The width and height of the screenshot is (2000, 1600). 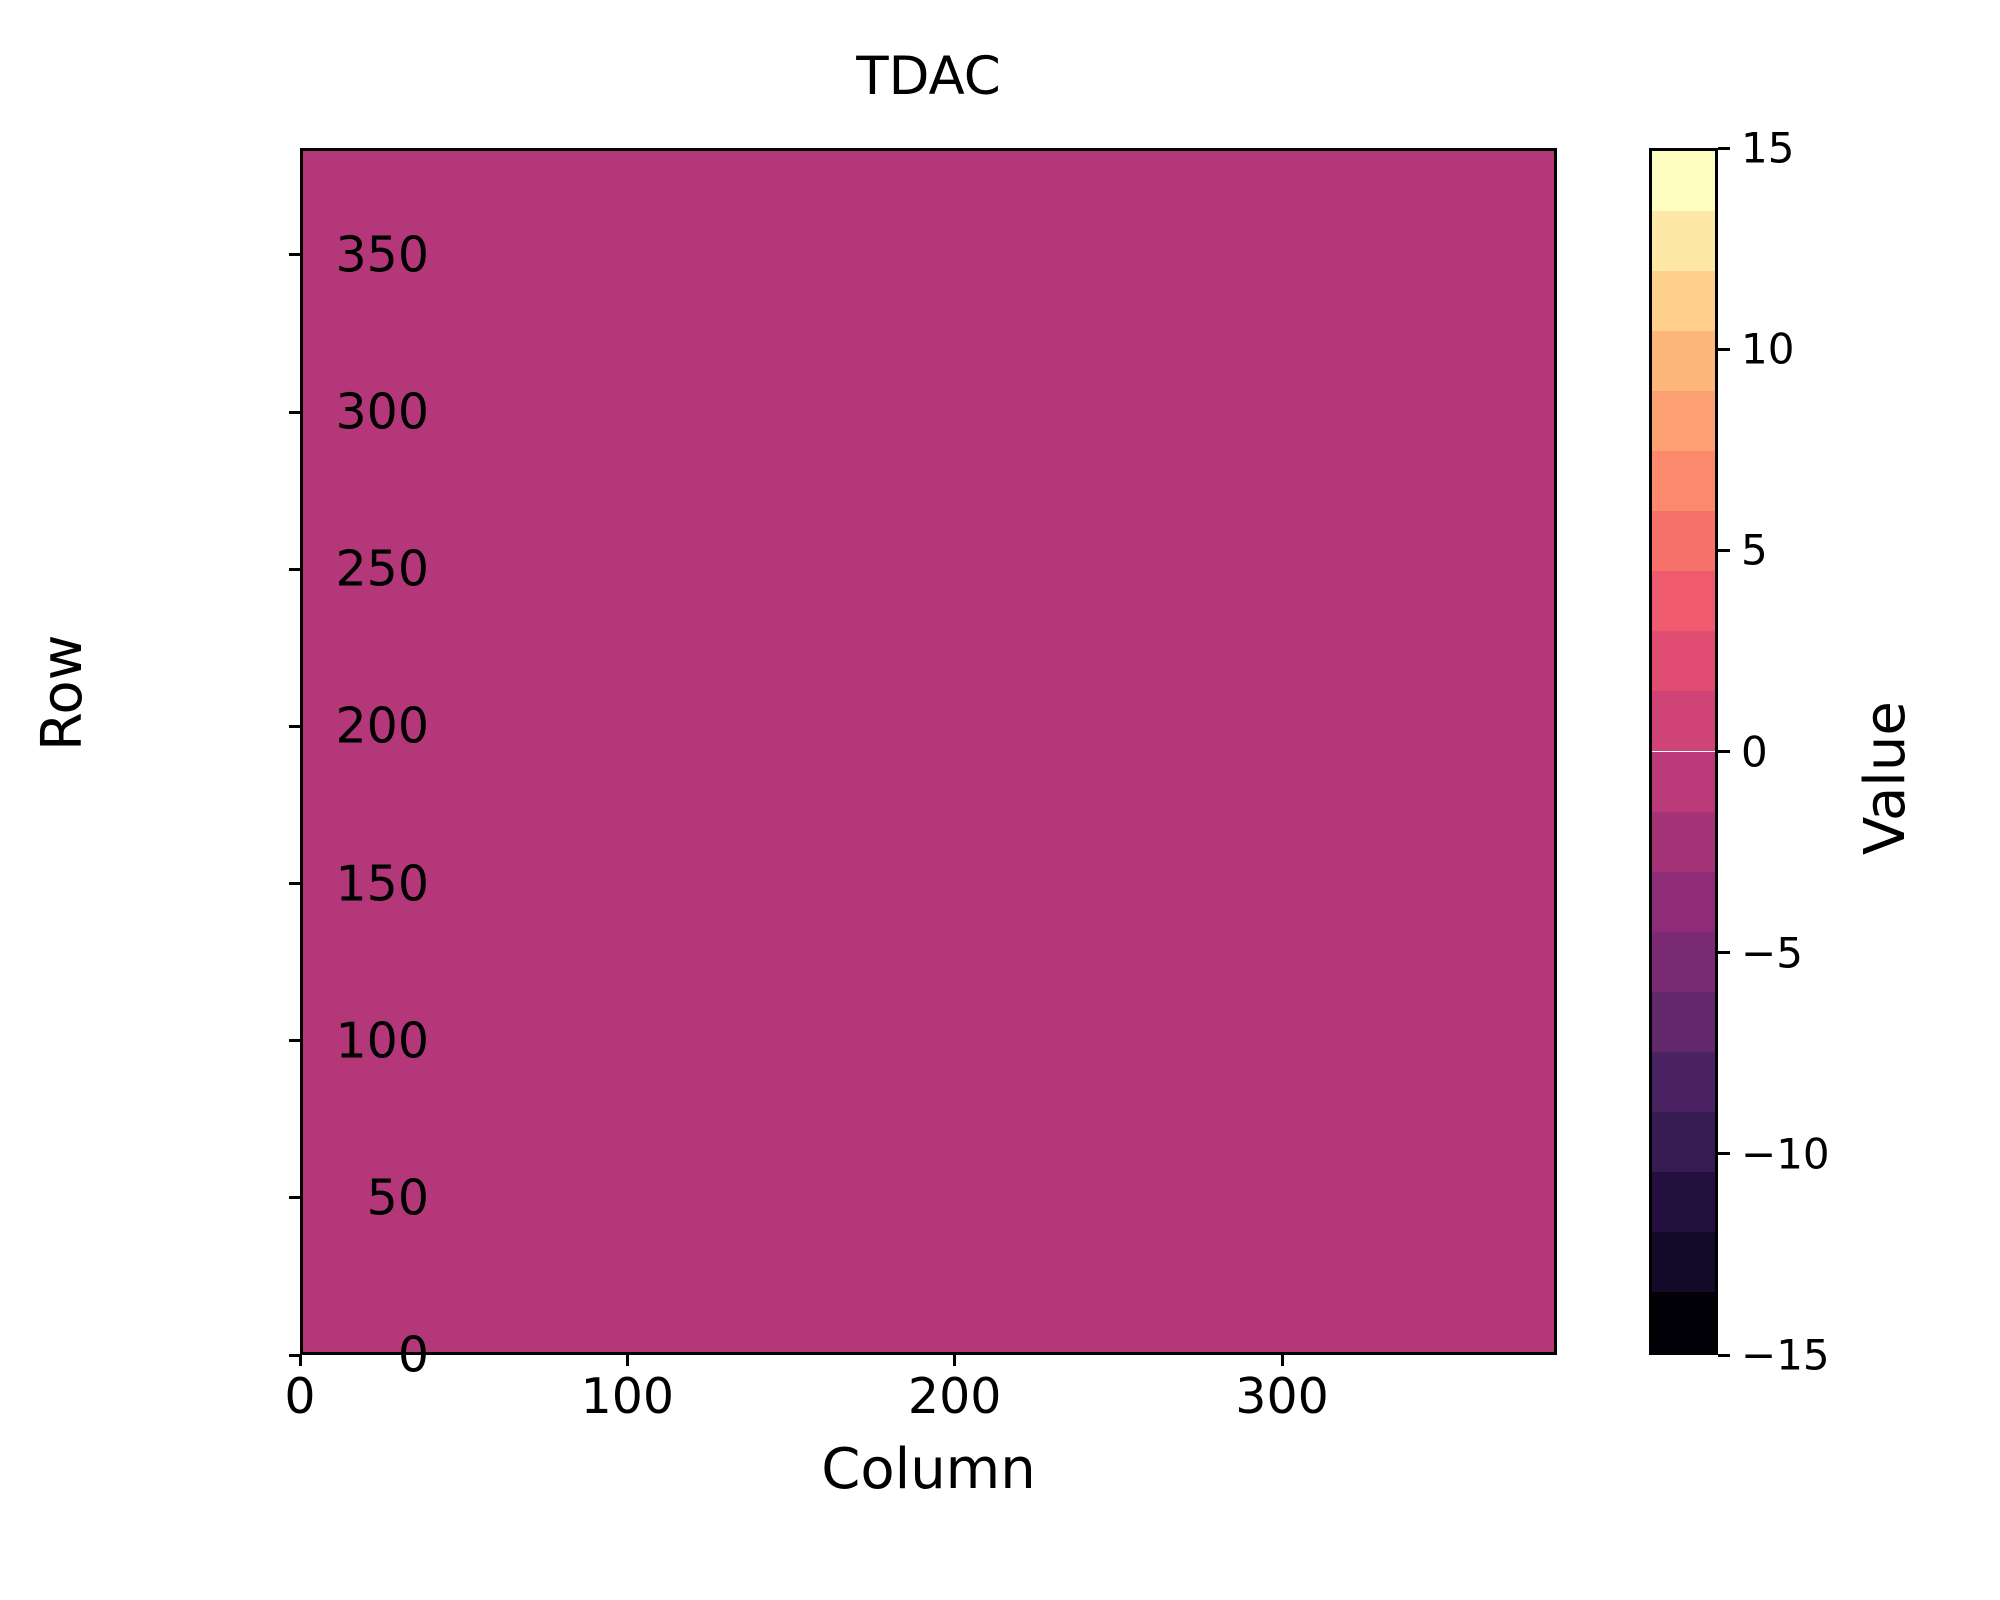 What do you see at coordinates (1785, 1154) in the screenshot?
I see `colorbar-tick-label: −10` at bounding box center [1785, 1154].